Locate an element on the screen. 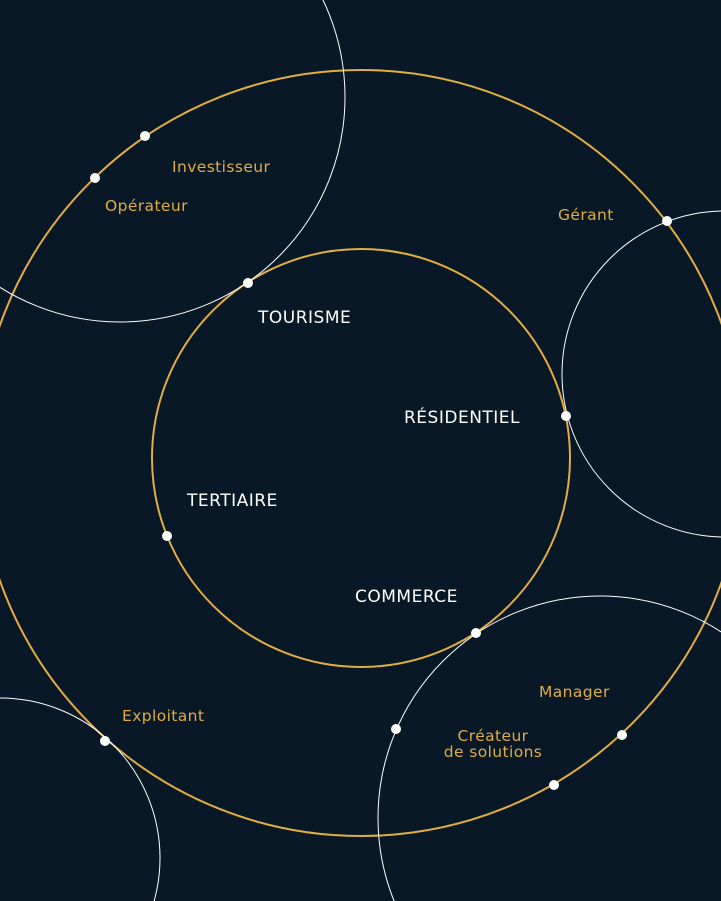 The height and width of the screenshot is (901, 721). sector-label-tourisme: TOURISME is located at coordinates (305, 318).